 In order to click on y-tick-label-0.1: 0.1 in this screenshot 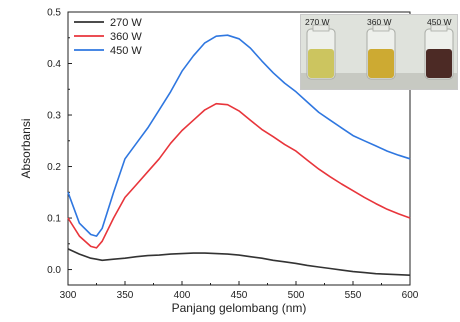, I will do `click(54, 219)`.